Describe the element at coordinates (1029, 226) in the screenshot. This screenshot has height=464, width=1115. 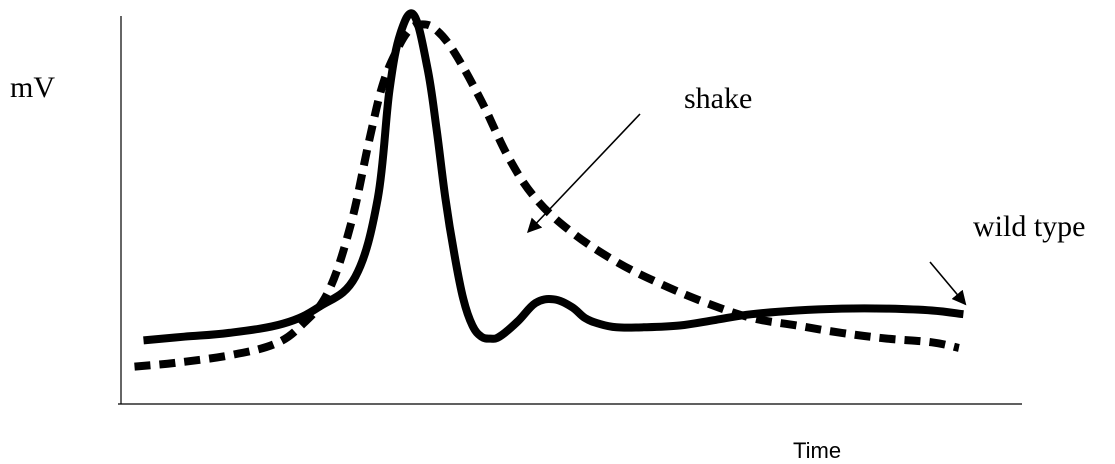
I see `annotation-label-wild-type: wild type` at that location.